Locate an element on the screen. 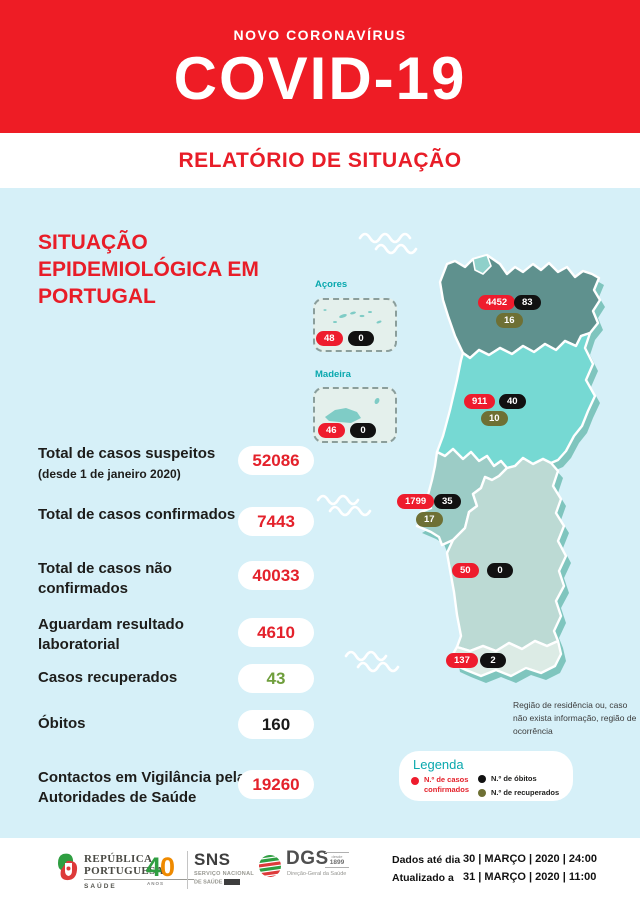 Image resolution: width=640 pixels, height=906 pixels. stat-label-text: Total de casos não confirmados is located at coordinates (105, 578).